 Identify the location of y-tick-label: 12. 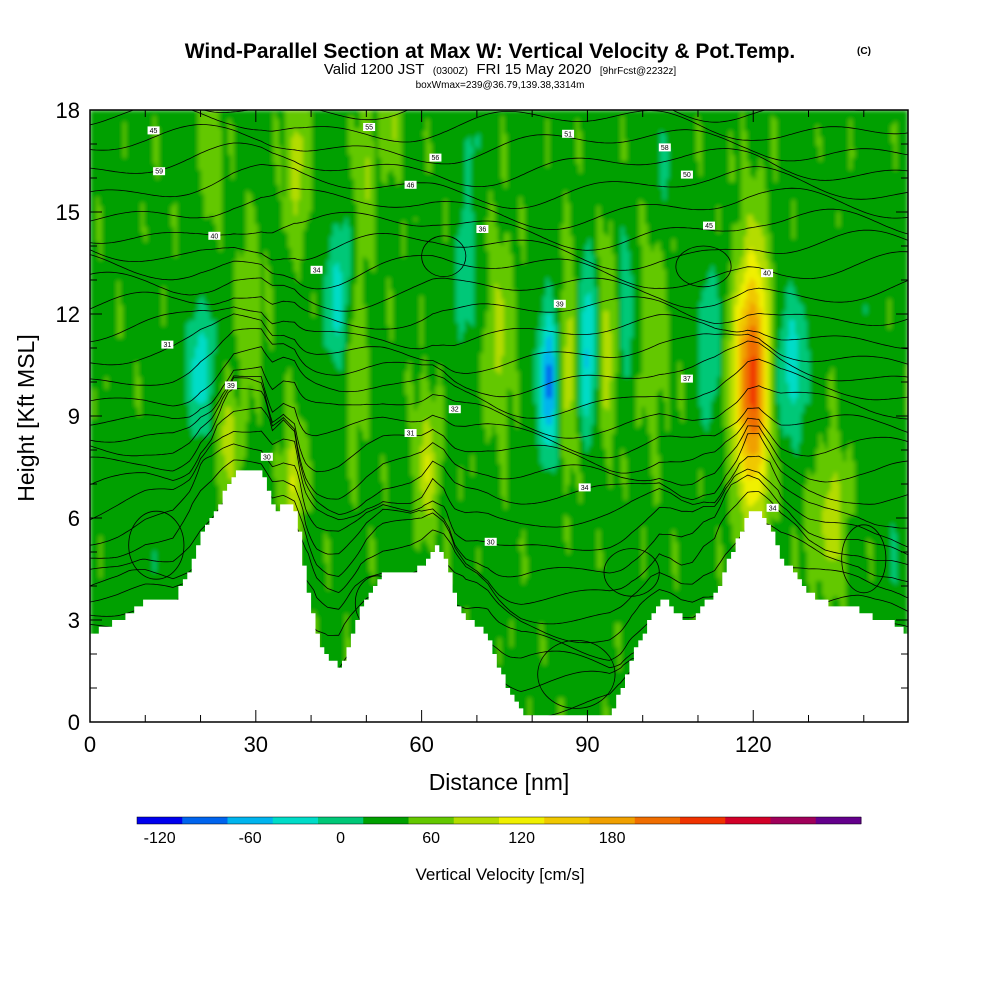
(68, 314).